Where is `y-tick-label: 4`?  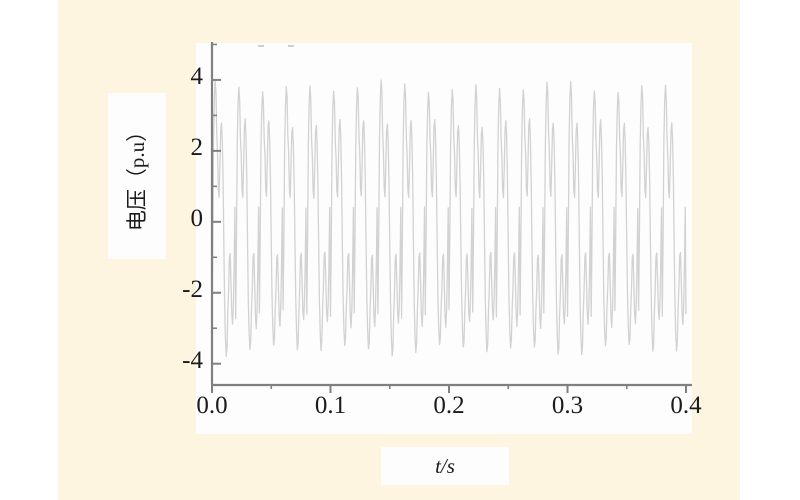
y-tick-label: 4 is located at coordinates (197, 76).